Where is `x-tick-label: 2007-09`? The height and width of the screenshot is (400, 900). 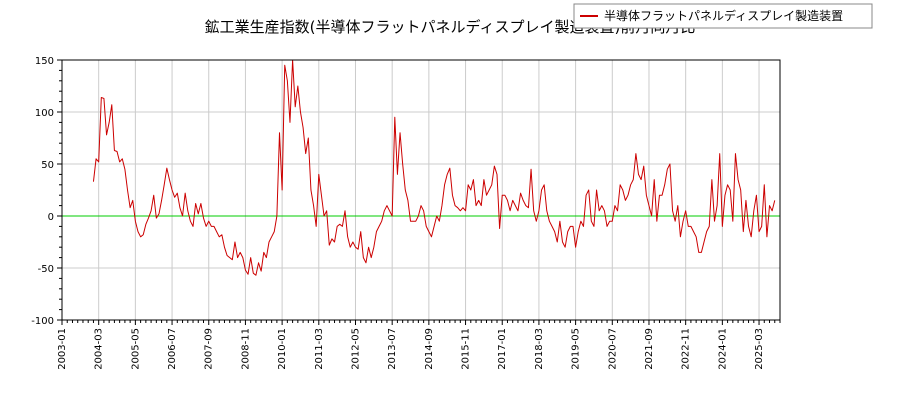 x-tick-label: 2007-09 is located at coordinates (209, 349).